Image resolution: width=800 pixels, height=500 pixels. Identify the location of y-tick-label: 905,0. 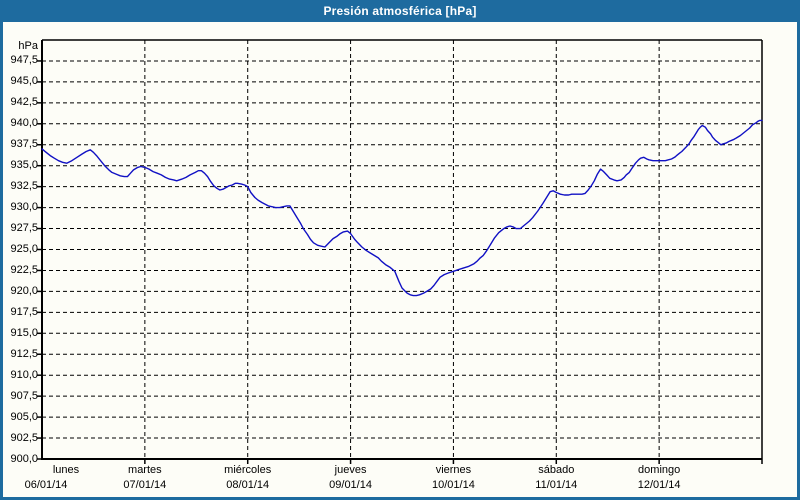
(24, 416).